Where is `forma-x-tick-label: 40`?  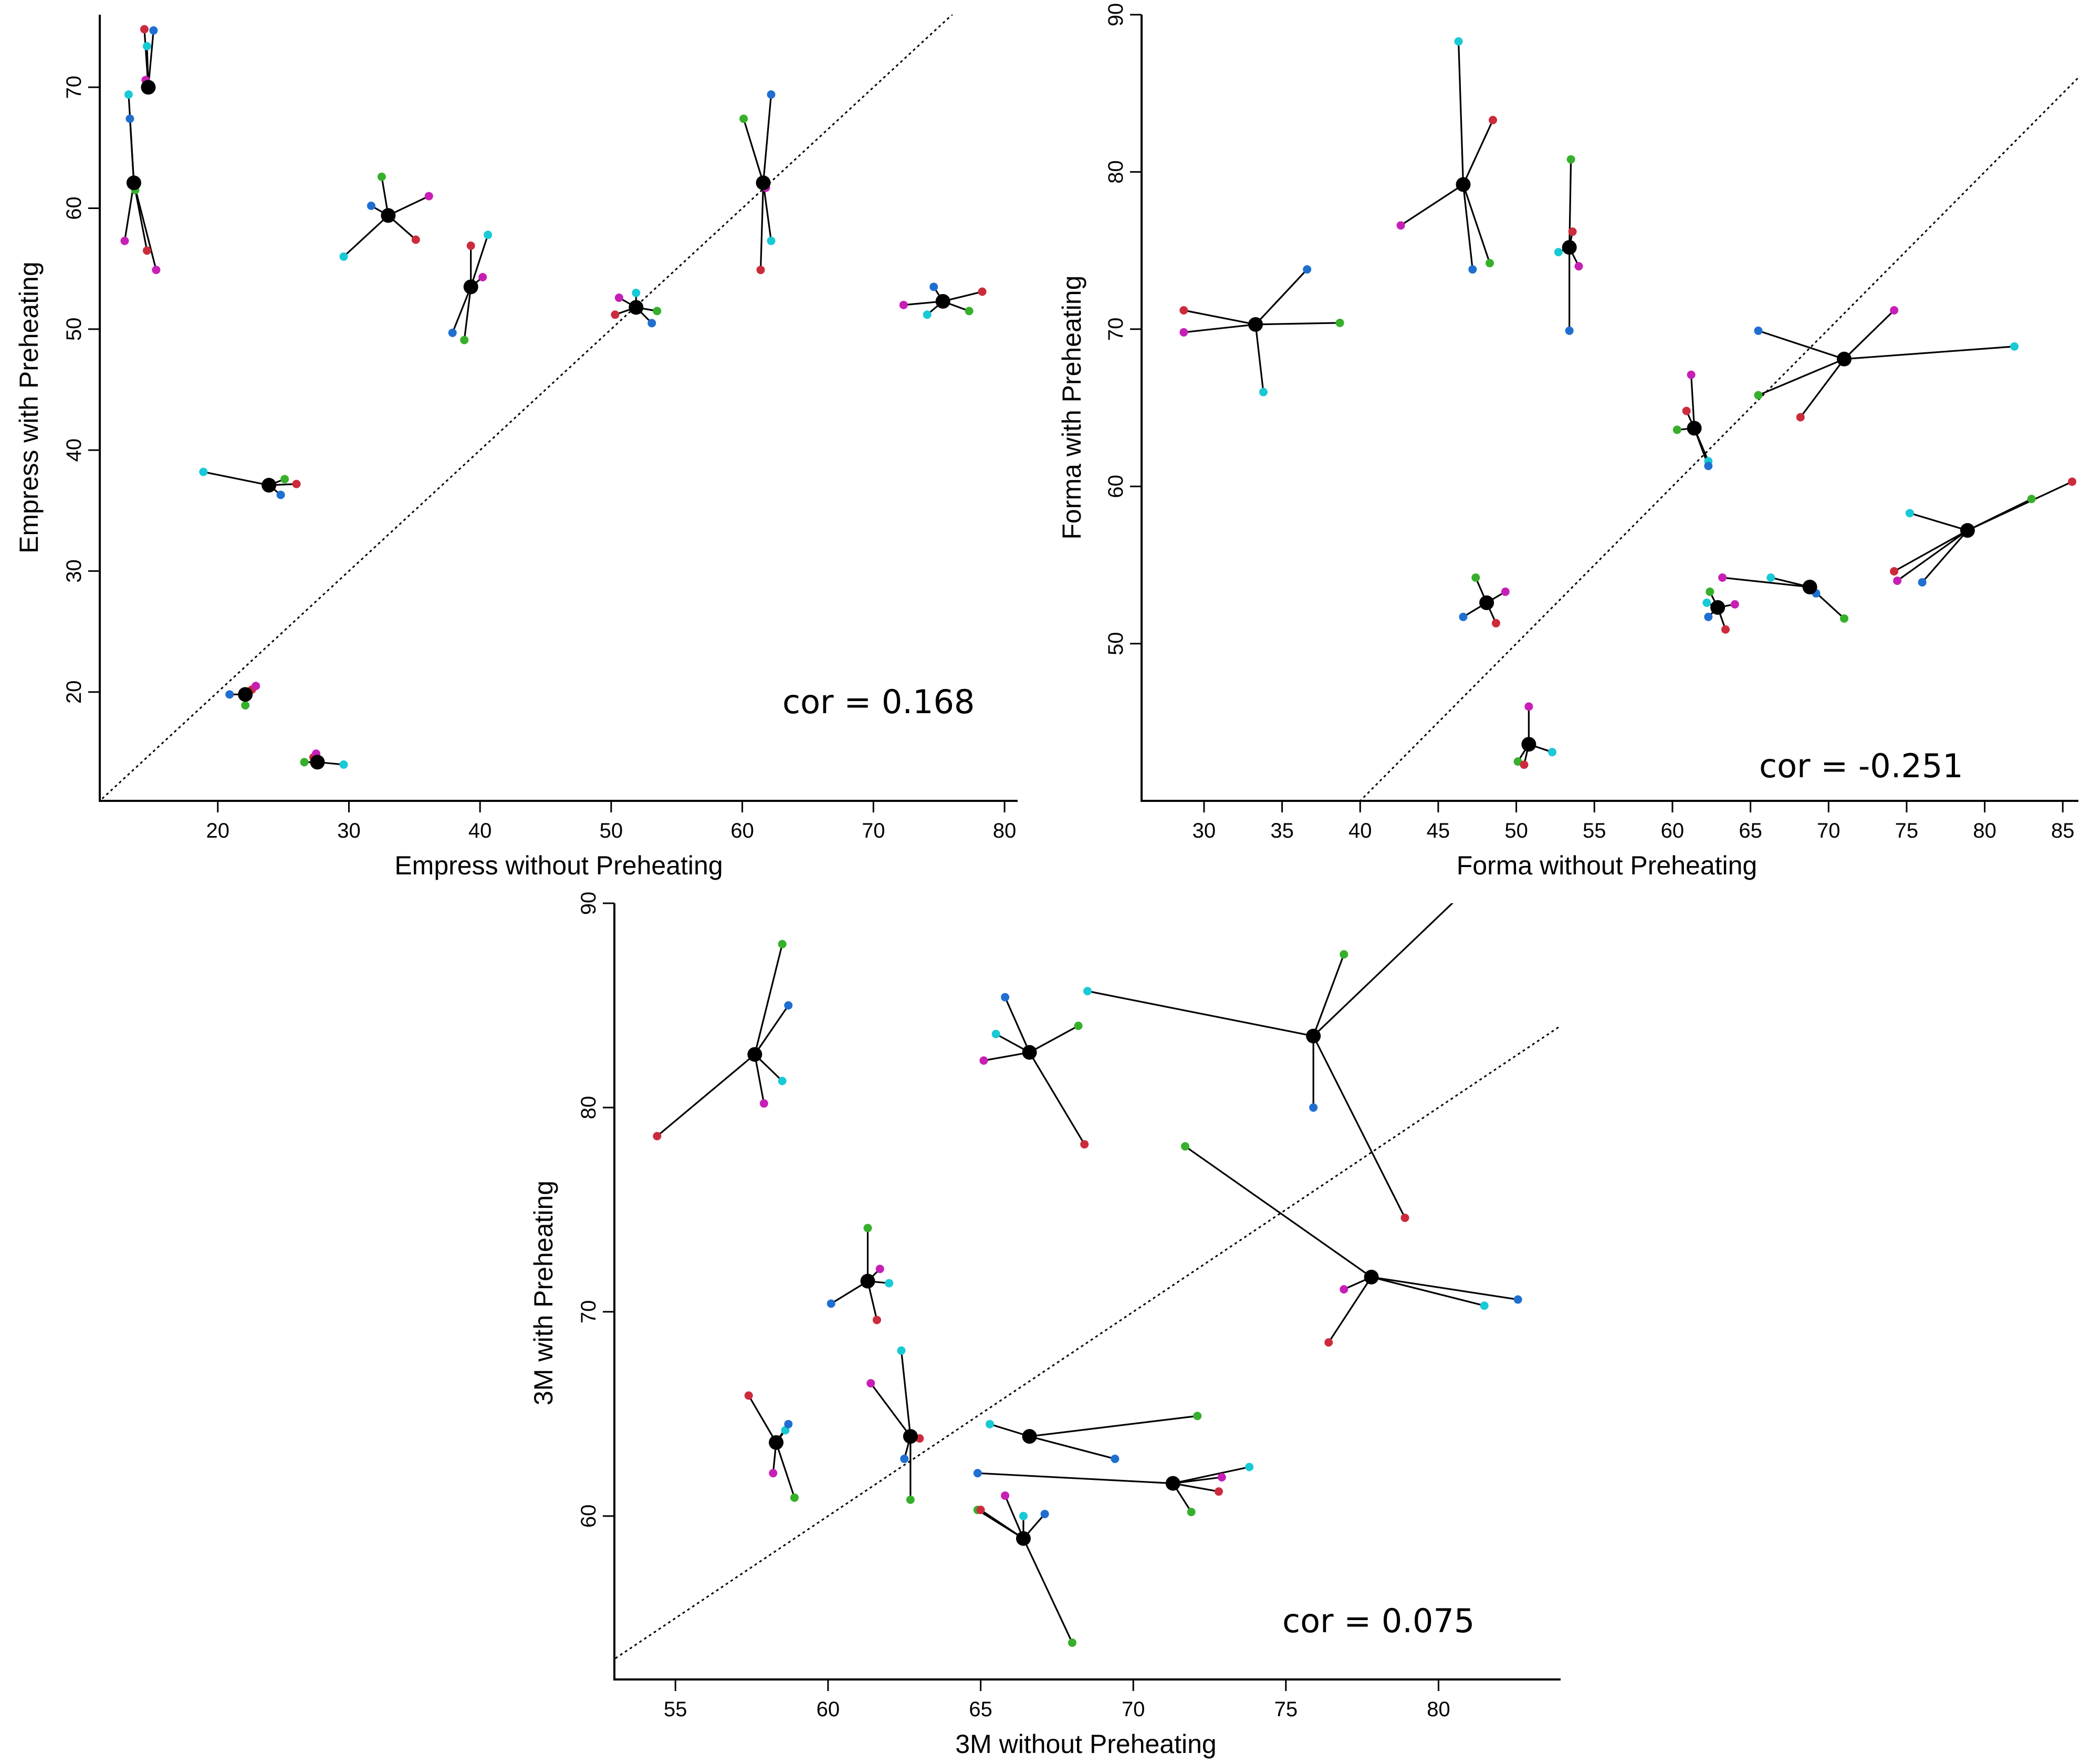 forma-x-tick-label: 40 is located at coordinates (1360, 830).